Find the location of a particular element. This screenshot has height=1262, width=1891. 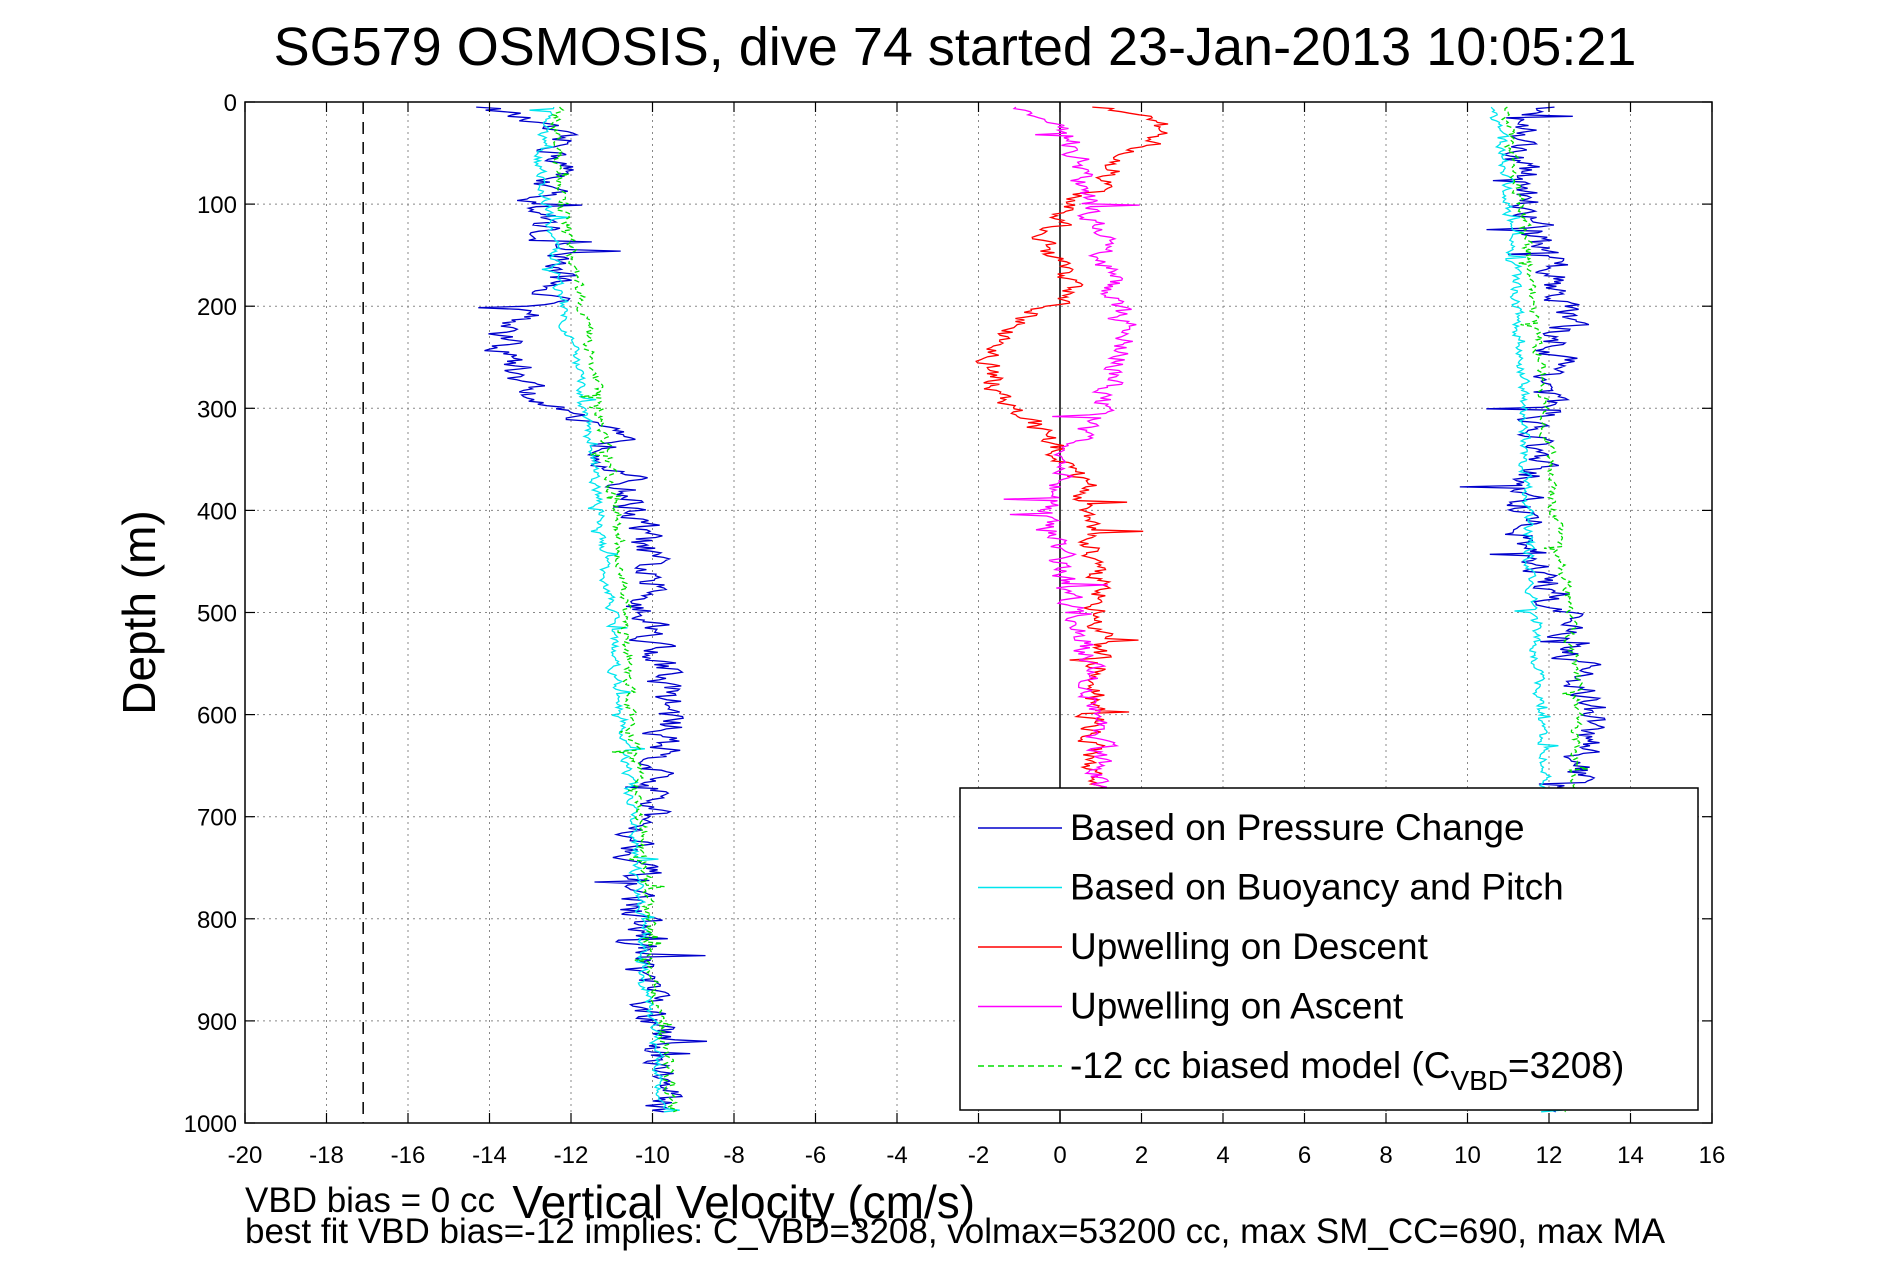

legend-entry: Upwelling on Ascent is located at coordinates (1237, 1006).